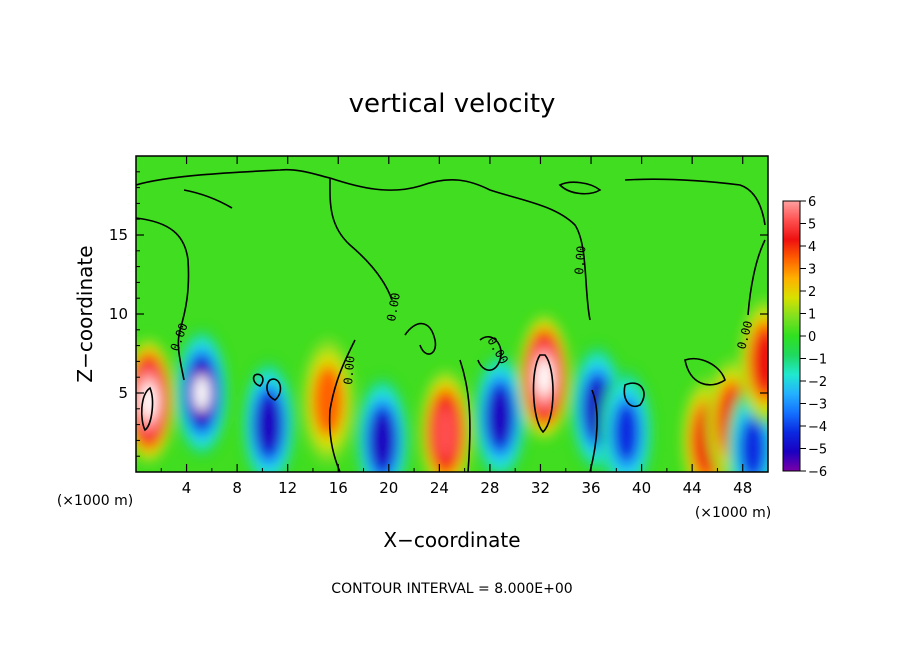  I want to click on x-tick-label: 28, so click(489, 488).